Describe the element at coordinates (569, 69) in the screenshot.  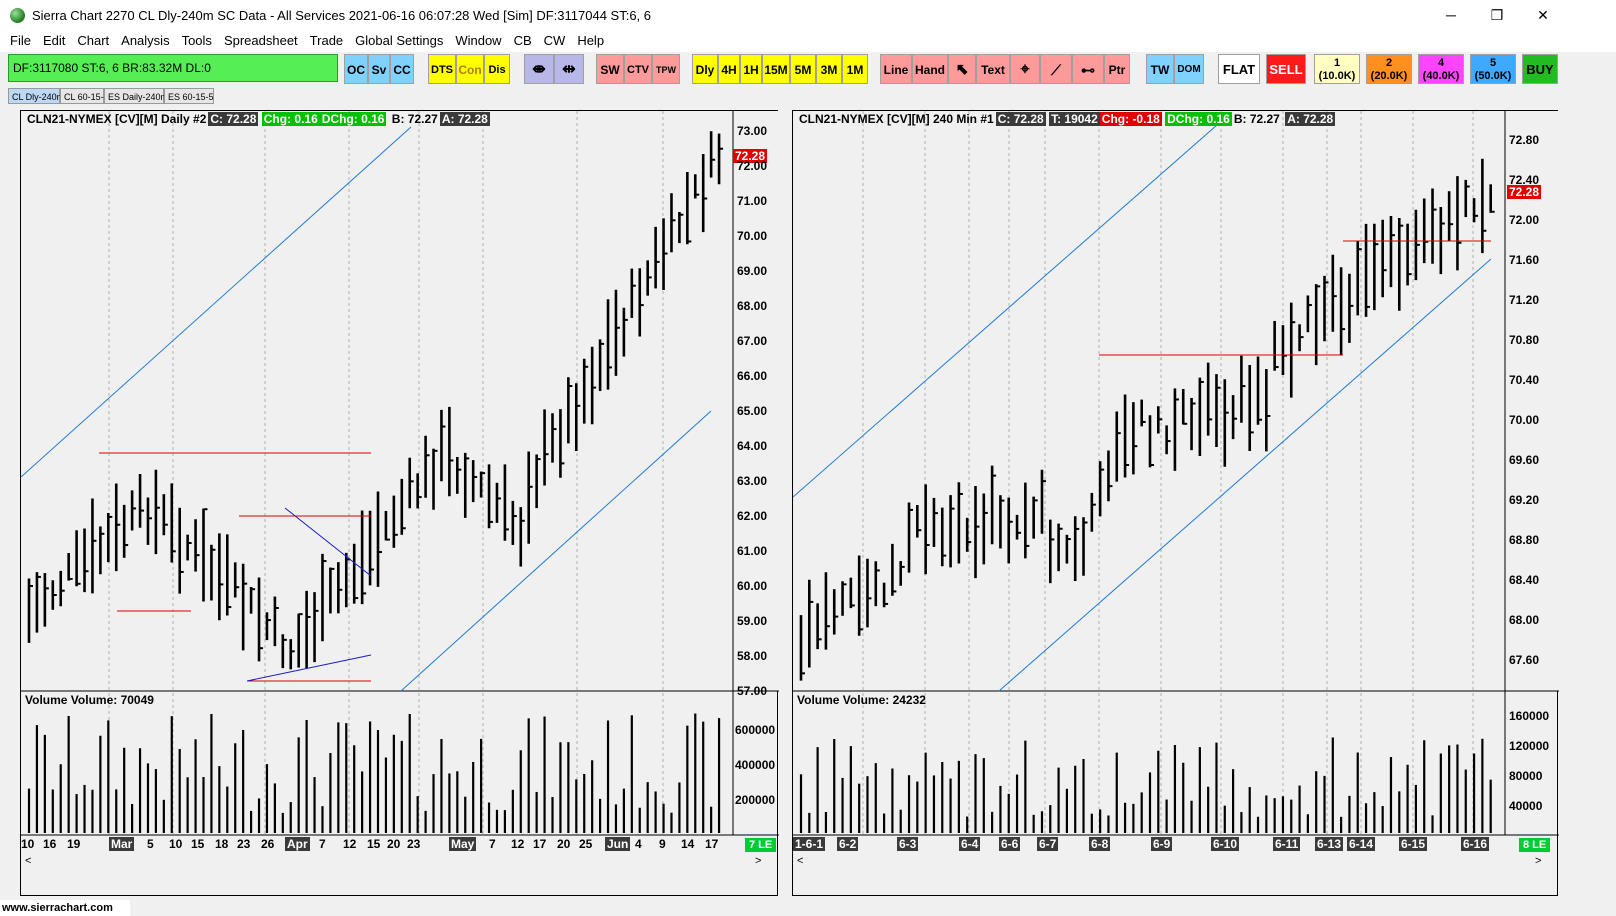
I see `zoom-out-icon: ⇹` at that location.